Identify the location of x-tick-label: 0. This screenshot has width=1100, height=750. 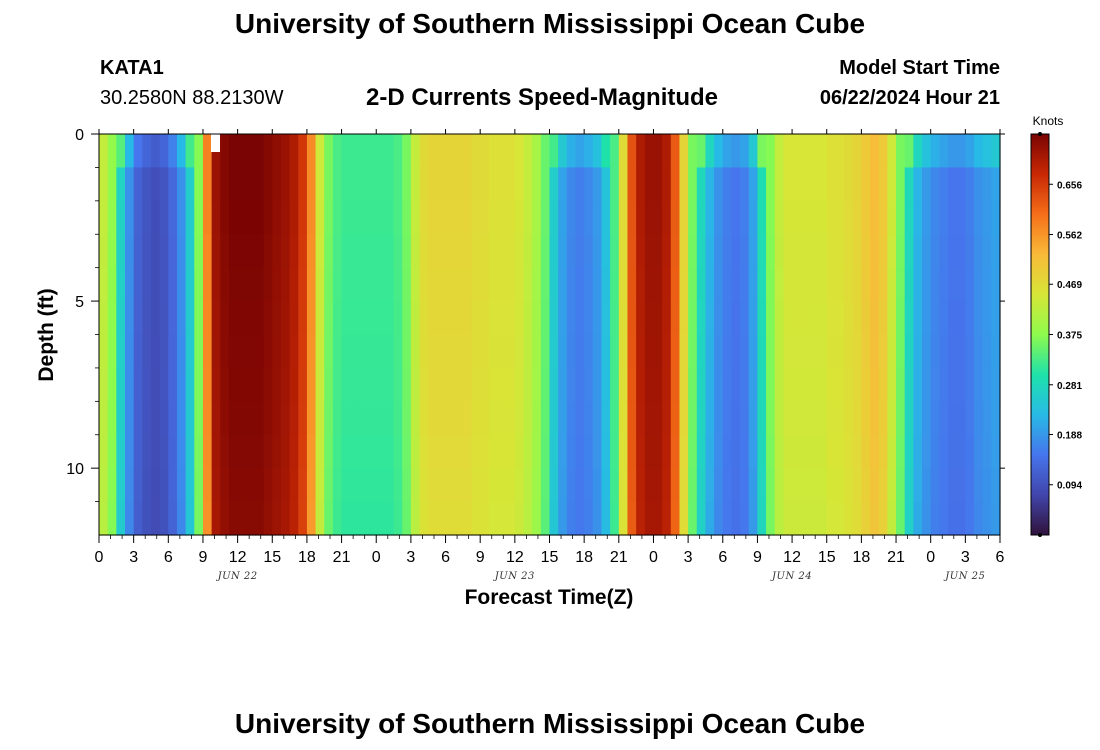
(930, 557).